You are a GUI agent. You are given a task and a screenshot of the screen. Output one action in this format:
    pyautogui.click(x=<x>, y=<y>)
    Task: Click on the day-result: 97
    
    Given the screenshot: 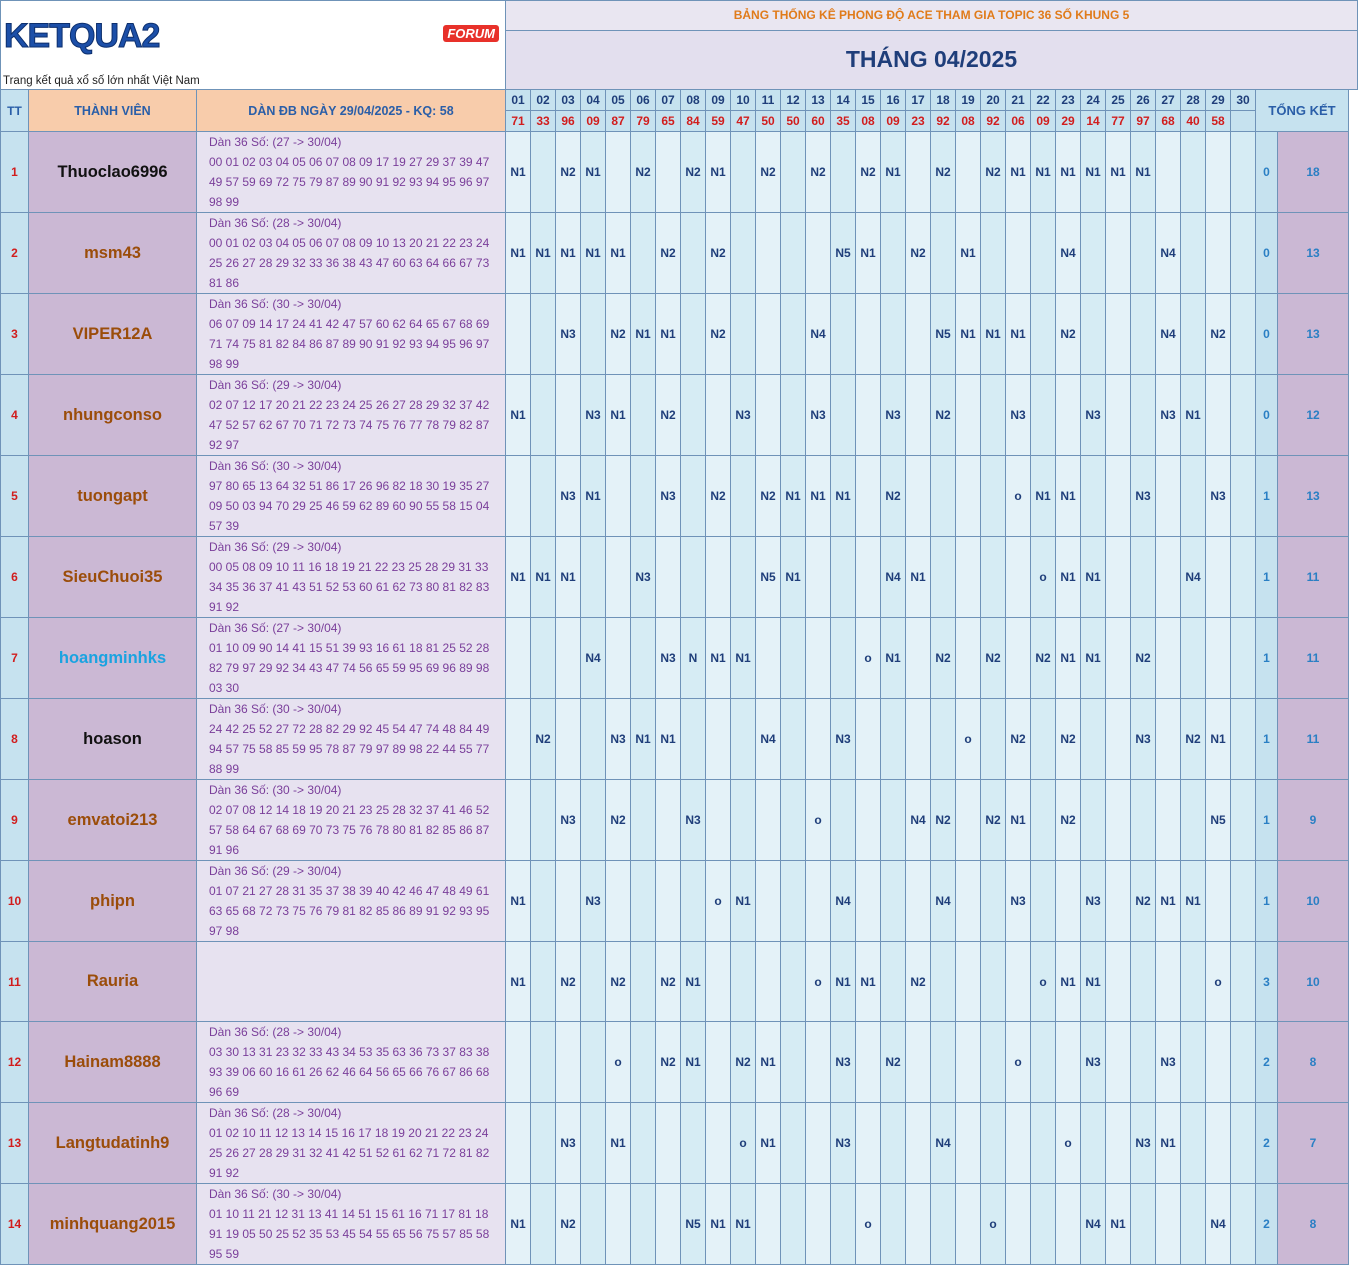 What is the action you would take?
    pyautogui.click(x=1143, y=121)
    